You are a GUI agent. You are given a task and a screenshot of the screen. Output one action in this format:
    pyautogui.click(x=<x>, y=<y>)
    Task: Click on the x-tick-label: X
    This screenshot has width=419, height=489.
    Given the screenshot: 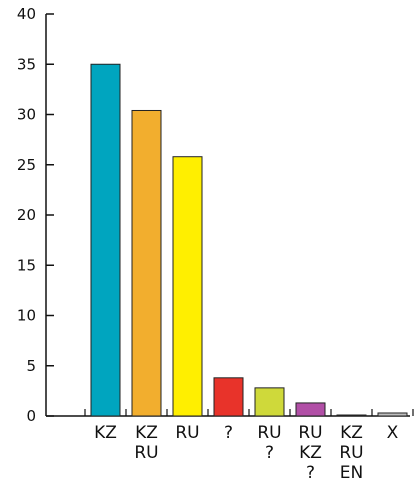 What is the action you would take?
    pyautogui.click(x=393, y=433)
    